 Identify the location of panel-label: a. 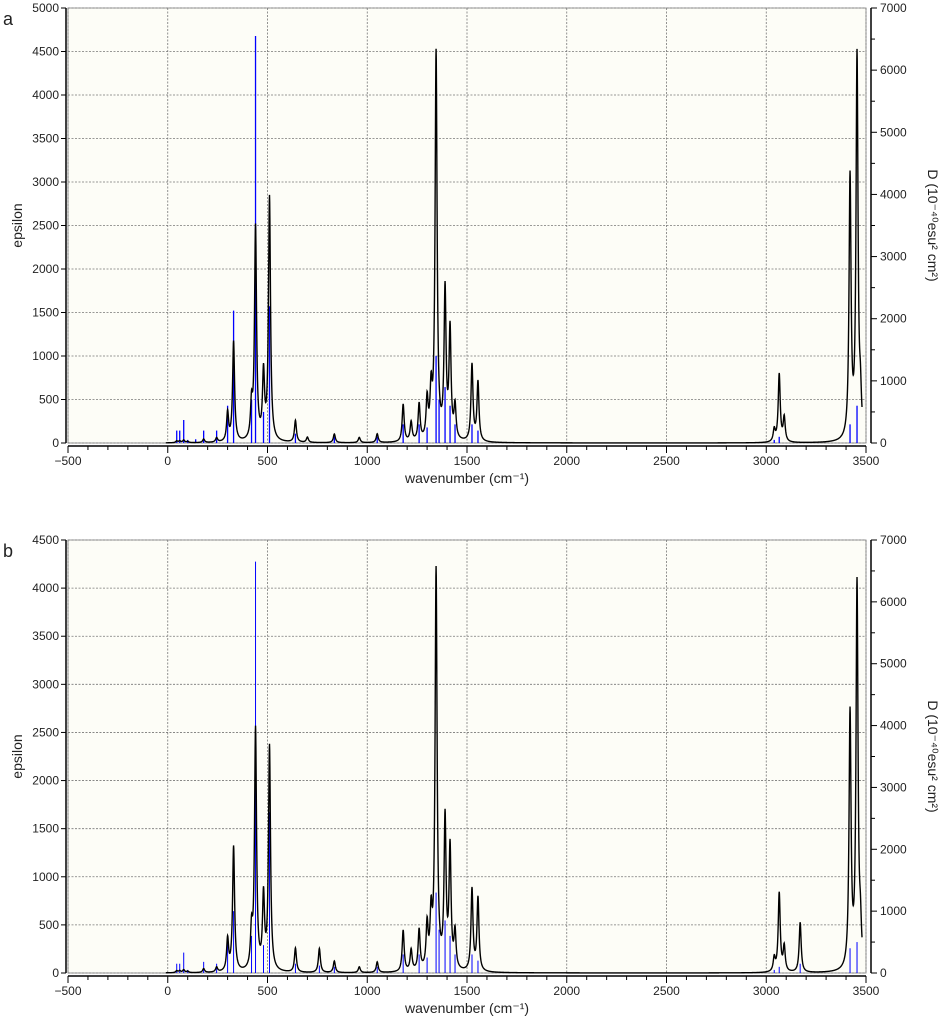
(8, 19).